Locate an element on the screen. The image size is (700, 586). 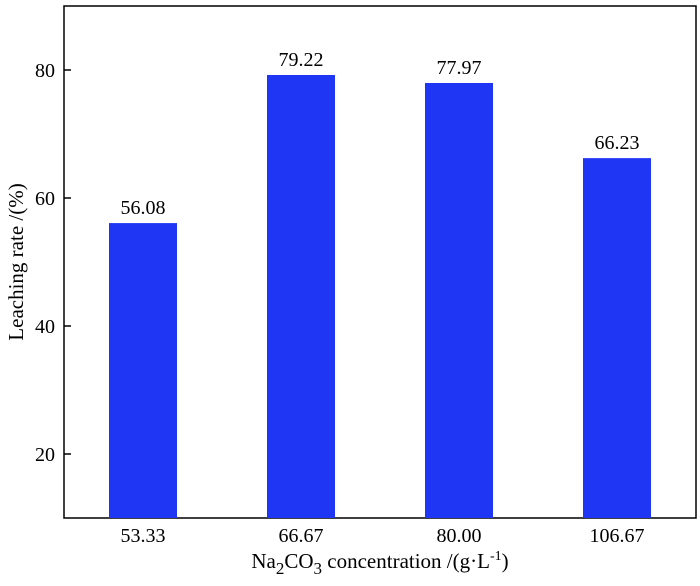
bar-value-label: 56.08 is located at coordinates (143, 208).